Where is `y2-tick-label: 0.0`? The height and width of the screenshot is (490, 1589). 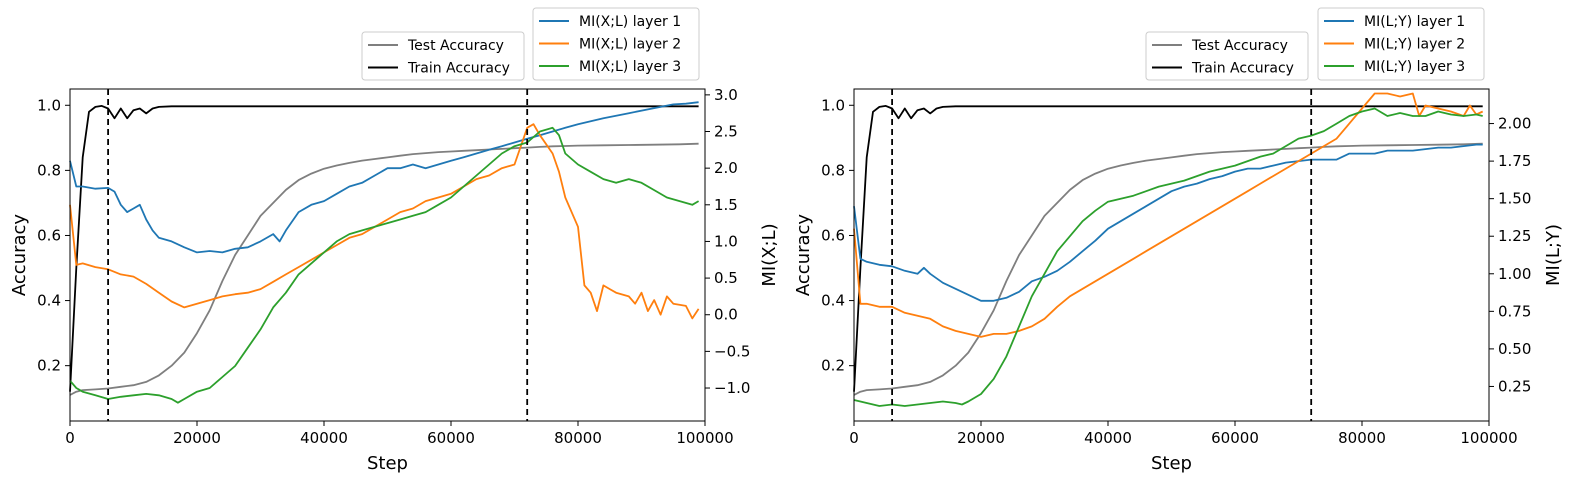 y2-tick-label: 0.0 is located at coordinates (726, 315).